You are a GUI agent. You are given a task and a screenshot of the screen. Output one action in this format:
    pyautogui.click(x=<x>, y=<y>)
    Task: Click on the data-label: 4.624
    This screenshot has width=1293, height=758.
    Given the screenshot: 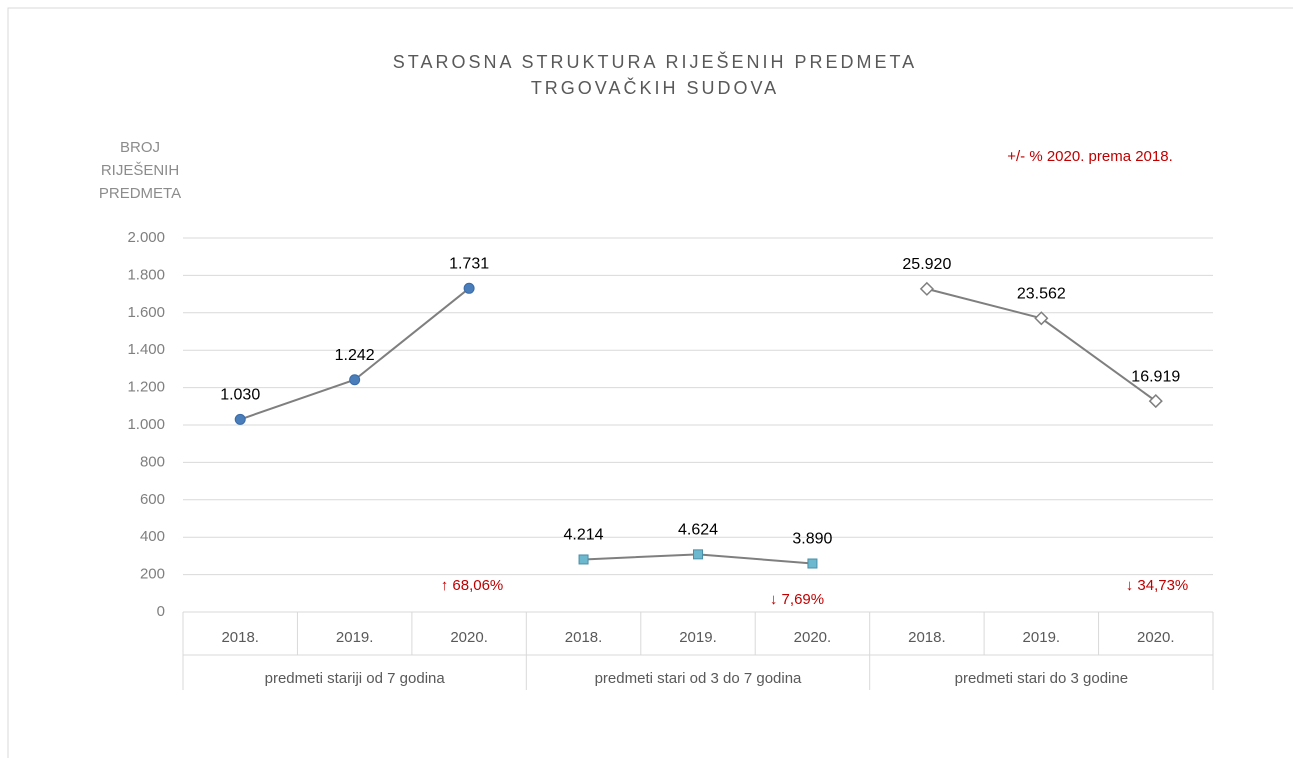 What is the action you would take?
    pyautogui.click(x=698, y=530)
    